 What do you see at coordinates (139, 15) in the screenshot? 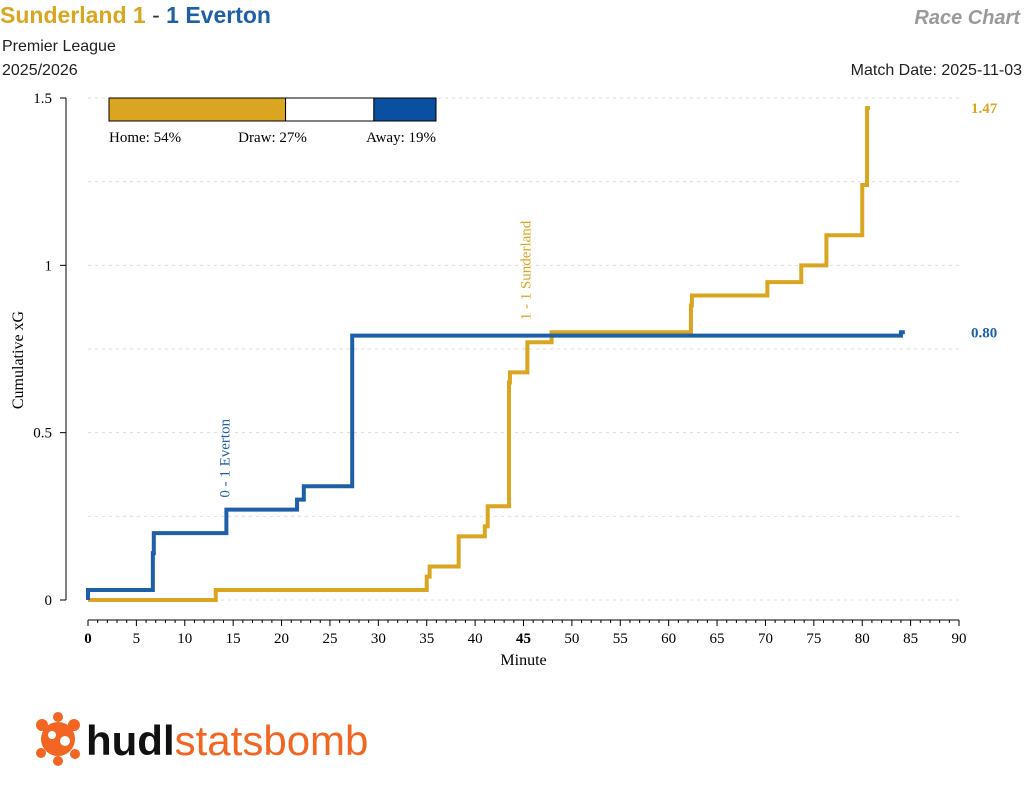
I see `home-score: 1` at bounding box center [139, 15].